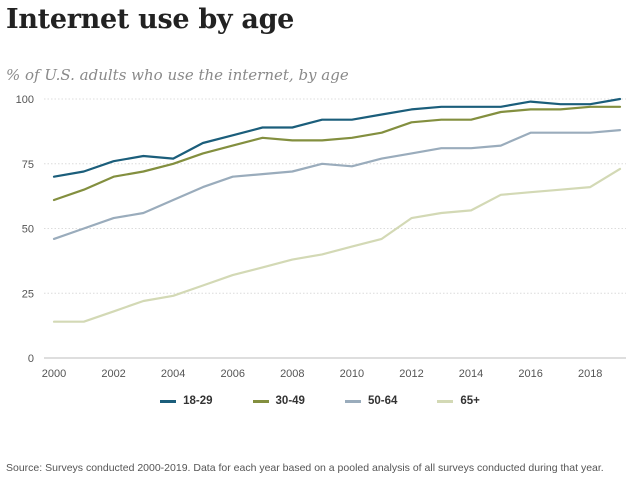  I want to click on chart-title: Internet use by age, so click(150, 19).